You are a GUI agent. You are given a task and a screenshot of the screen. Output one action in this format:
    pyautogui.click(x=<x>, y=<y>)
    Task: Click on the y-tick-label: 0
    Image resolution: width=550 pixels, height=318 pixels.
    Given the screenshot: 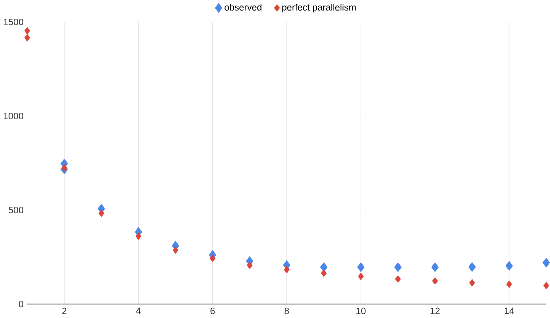 What is the action you would take?
    pyautogui.click(x=21, y=304)
    